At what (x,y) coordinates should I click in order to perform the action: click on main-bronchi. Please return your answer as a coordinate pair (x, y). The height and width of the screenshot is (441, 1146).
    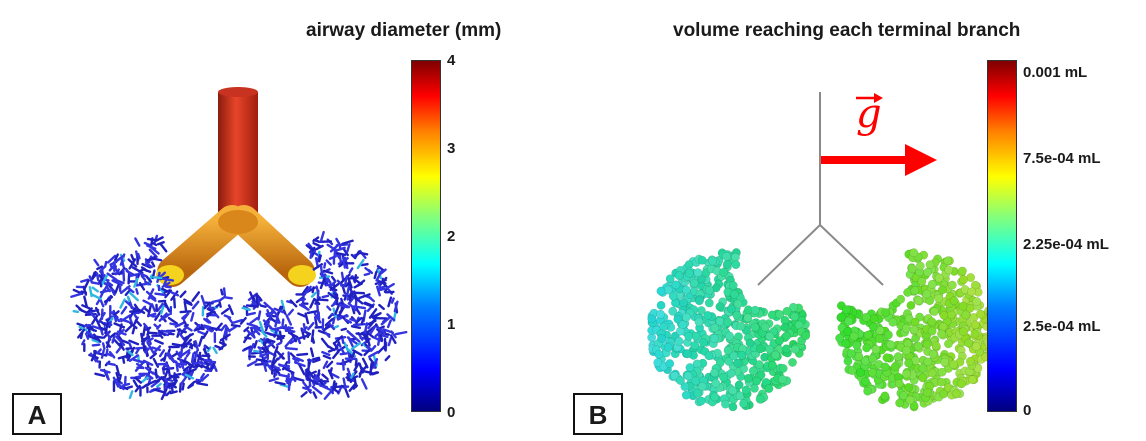
    Looking at the image, I should click on (236, 246).